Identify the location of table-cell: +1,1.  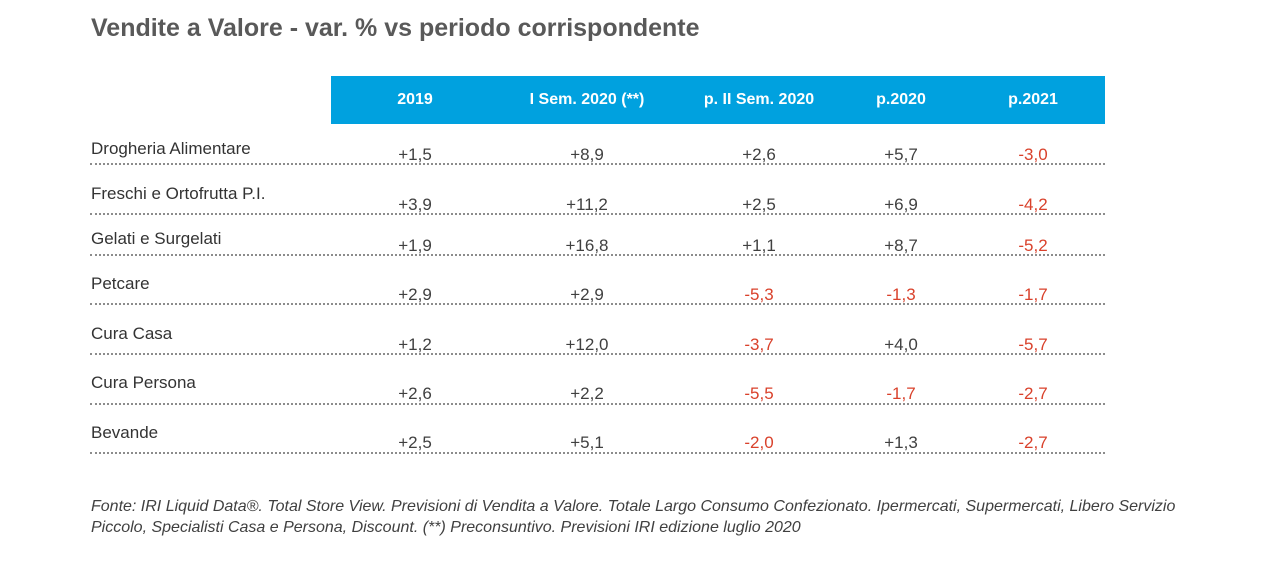
(759, 245).